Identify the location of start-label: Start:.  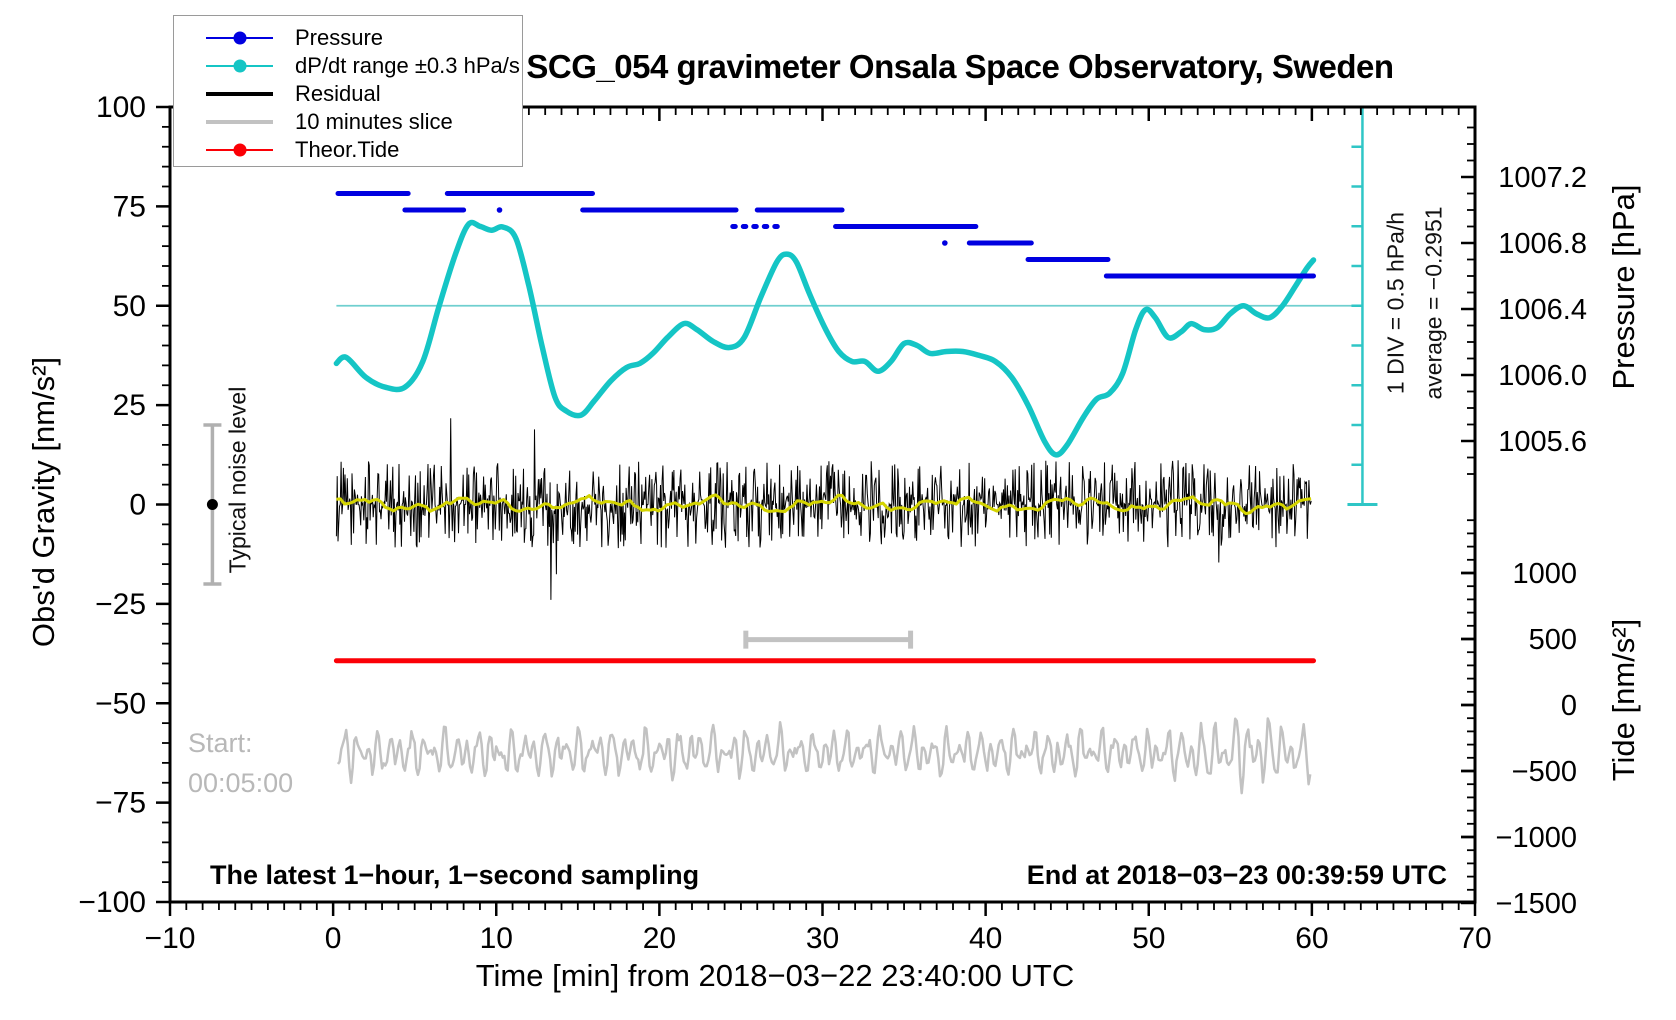
(220, 743).